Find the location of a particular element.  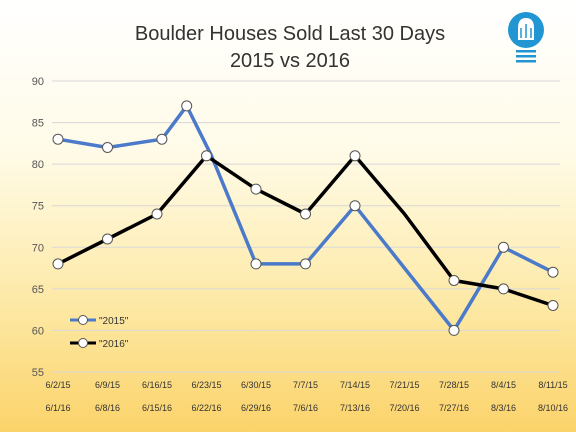

x-tick-label-2015: 7/7/15 is located at coordinates (305, 385).